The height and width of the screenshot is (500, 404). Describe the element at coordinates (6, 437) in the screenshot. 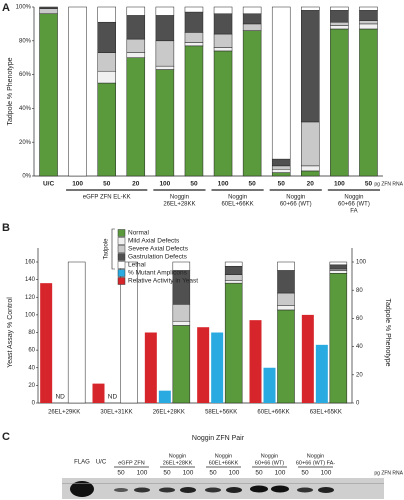

I see `panel-letter: C` at that location.